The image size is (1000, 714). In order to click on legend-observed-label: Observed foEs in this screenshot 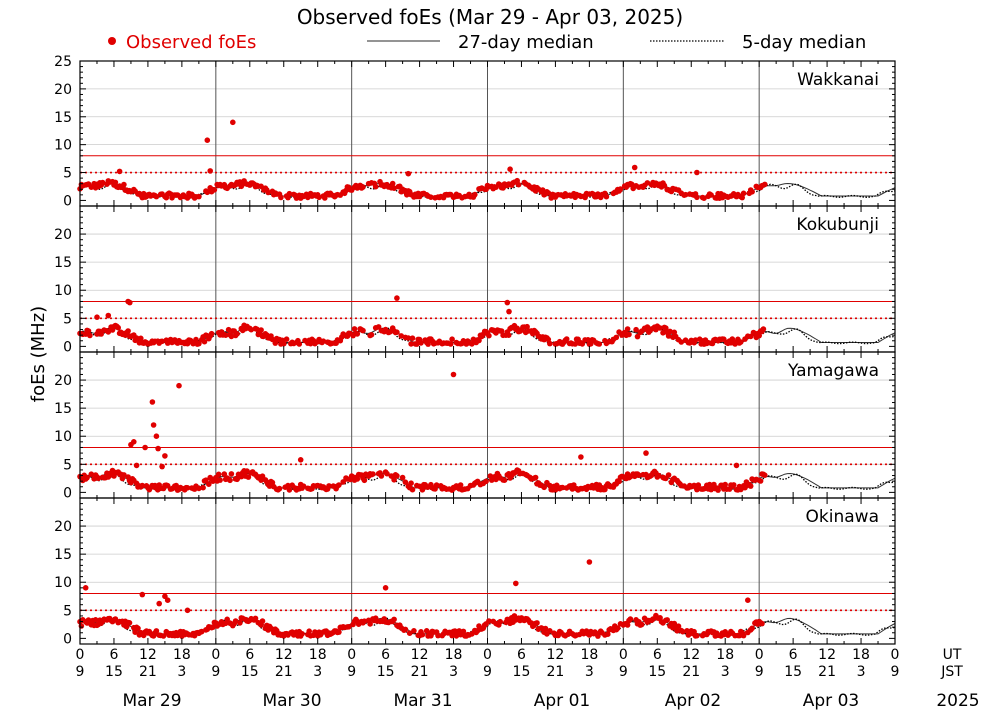, I will do `click(191, 42)`.